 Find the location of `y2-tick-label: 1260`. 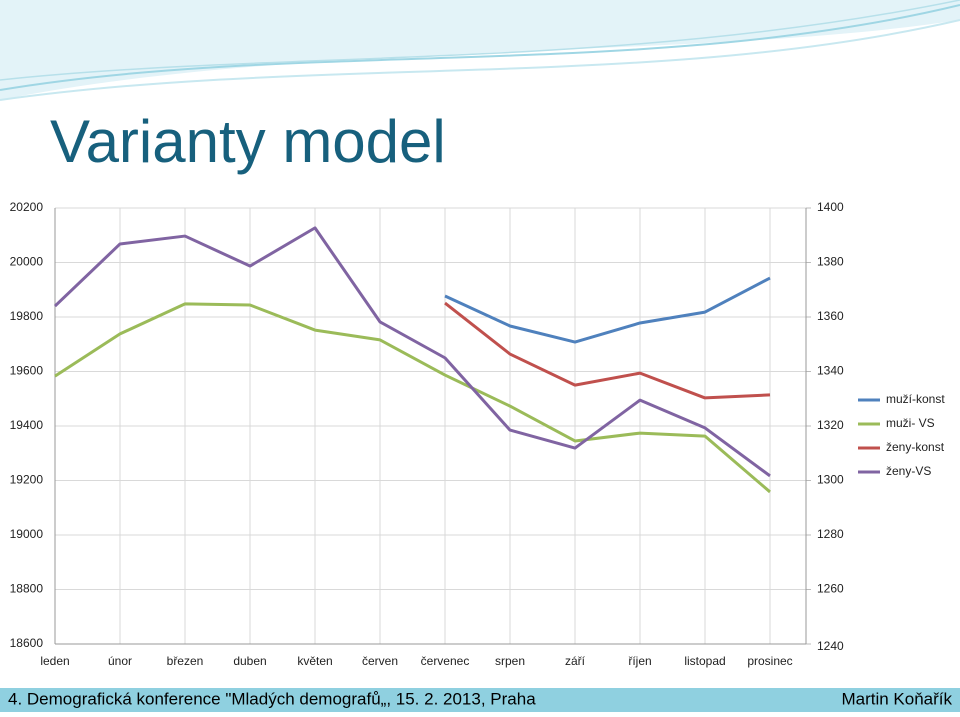

y2-tick-label: 1260 is located at coordinates (830, 589).